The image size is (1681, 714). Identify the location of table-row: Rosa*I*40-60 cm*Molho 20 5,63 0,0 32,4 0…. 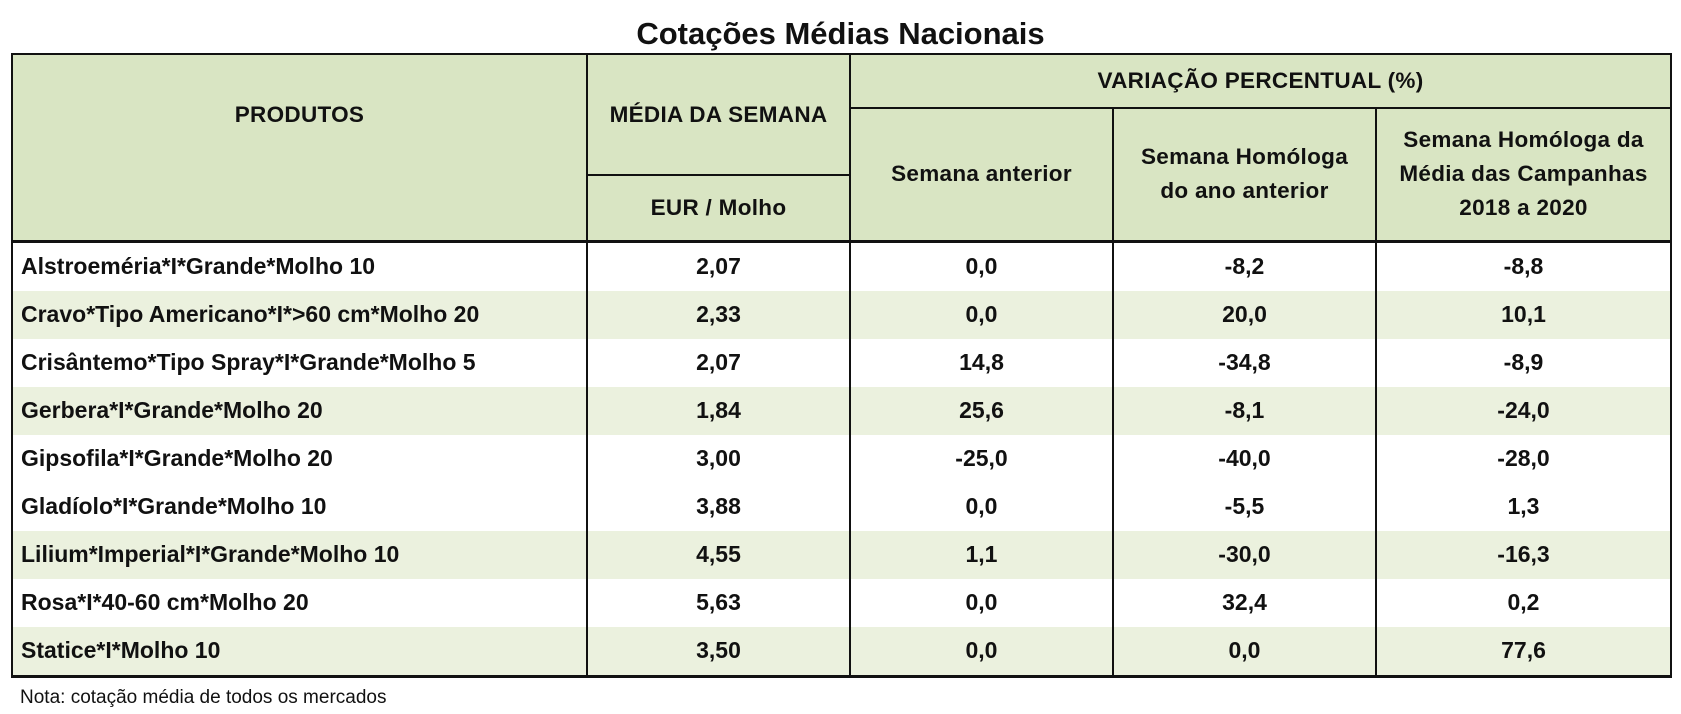
(841, 602).